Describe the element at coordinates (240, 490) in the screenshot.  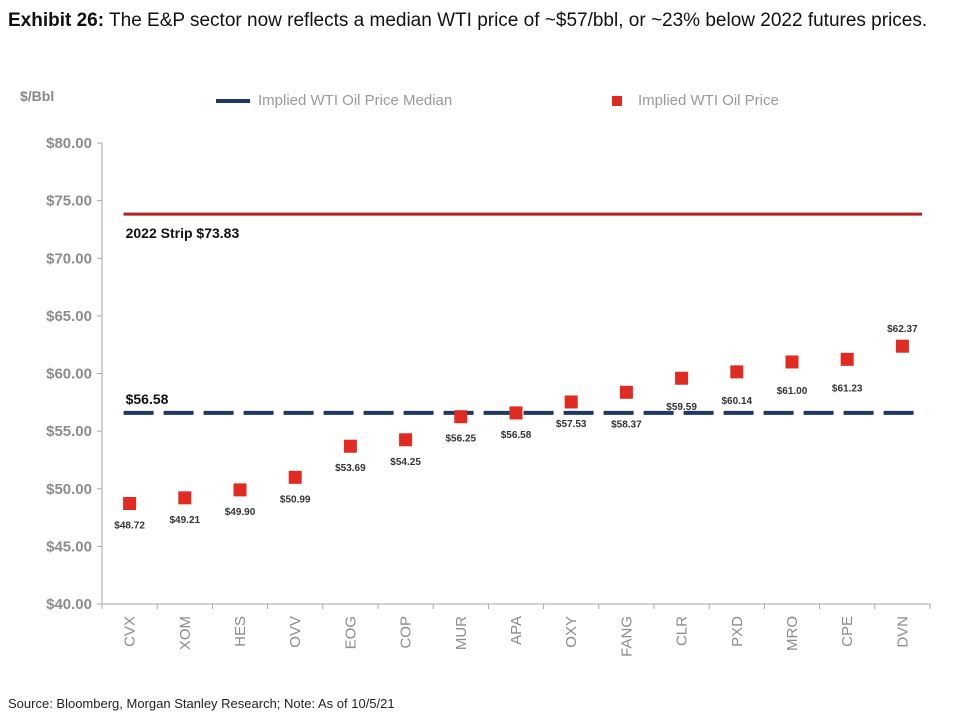
I see `data-point-hes` at that location.